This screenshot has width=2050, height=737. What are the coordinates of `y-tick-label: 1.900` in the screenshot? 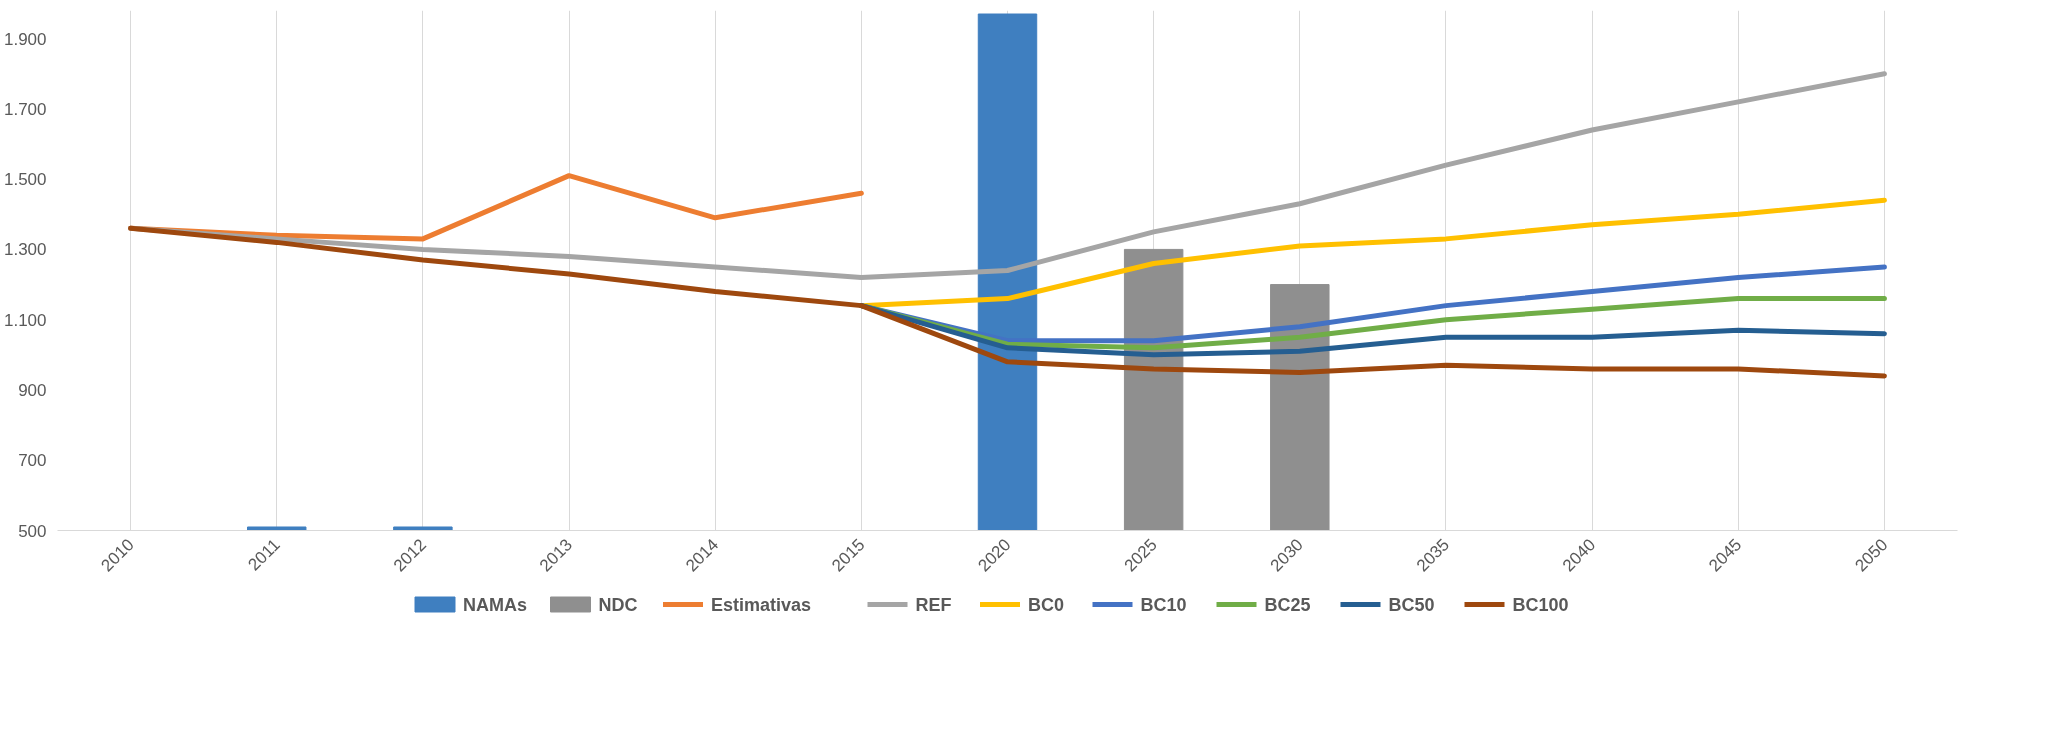 It's located at (25, 39).